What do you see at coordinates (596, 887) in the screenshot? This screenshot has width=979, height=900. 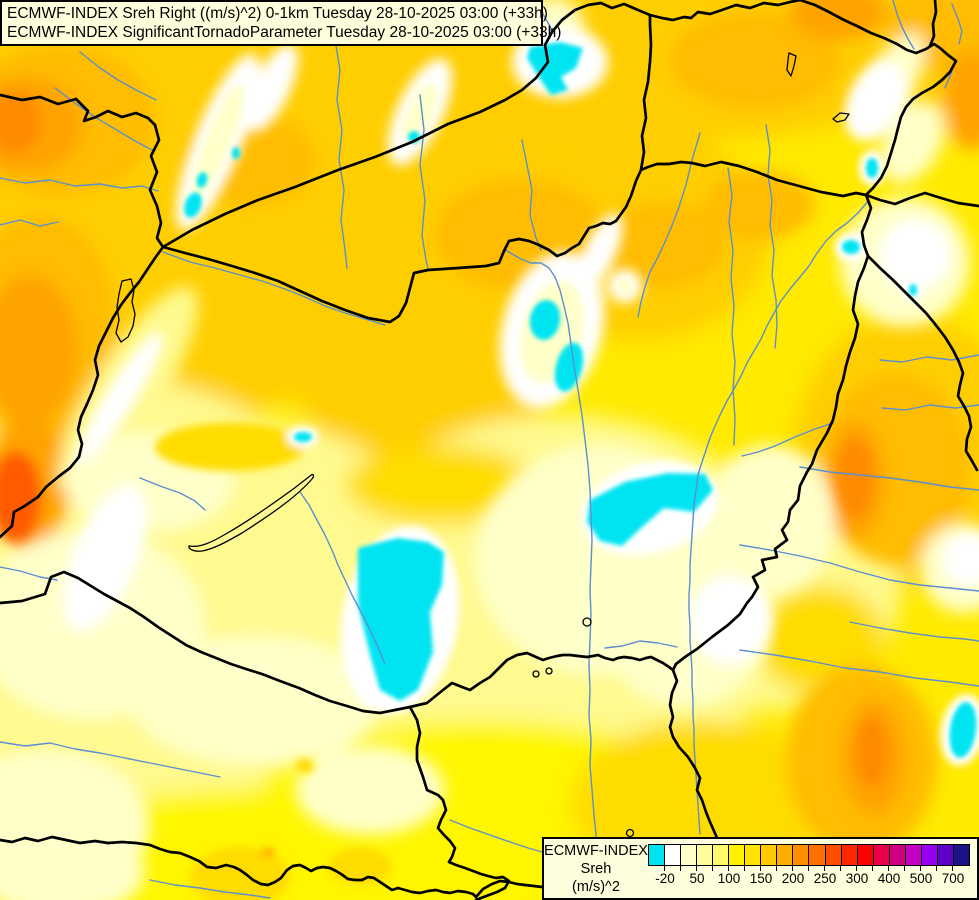 I see `legend-units: (m/s)^2` at bounding box center [596, 887].